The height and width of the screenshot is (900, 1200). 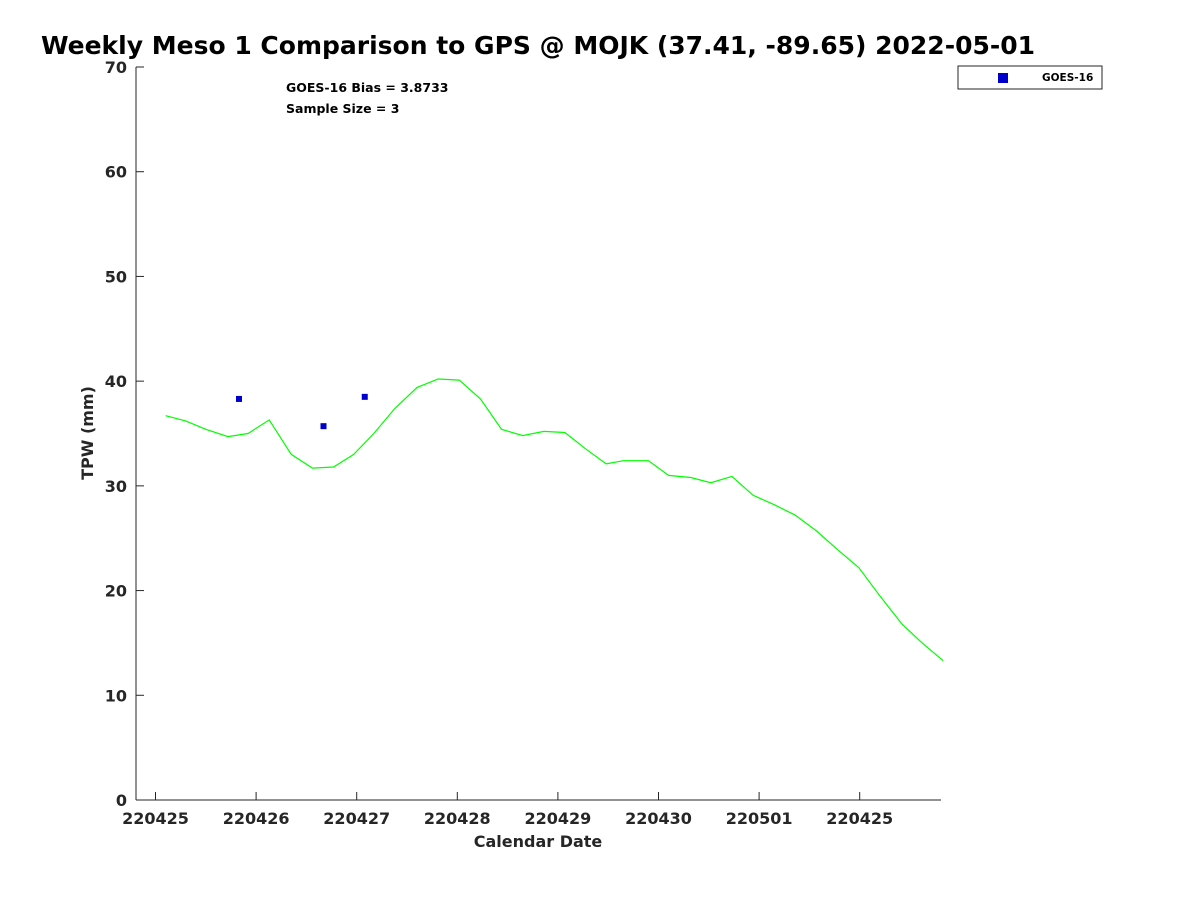 I want to click on bias-annotation: GOES-16 Bias = 3.8733, so click(x=367, y=87).